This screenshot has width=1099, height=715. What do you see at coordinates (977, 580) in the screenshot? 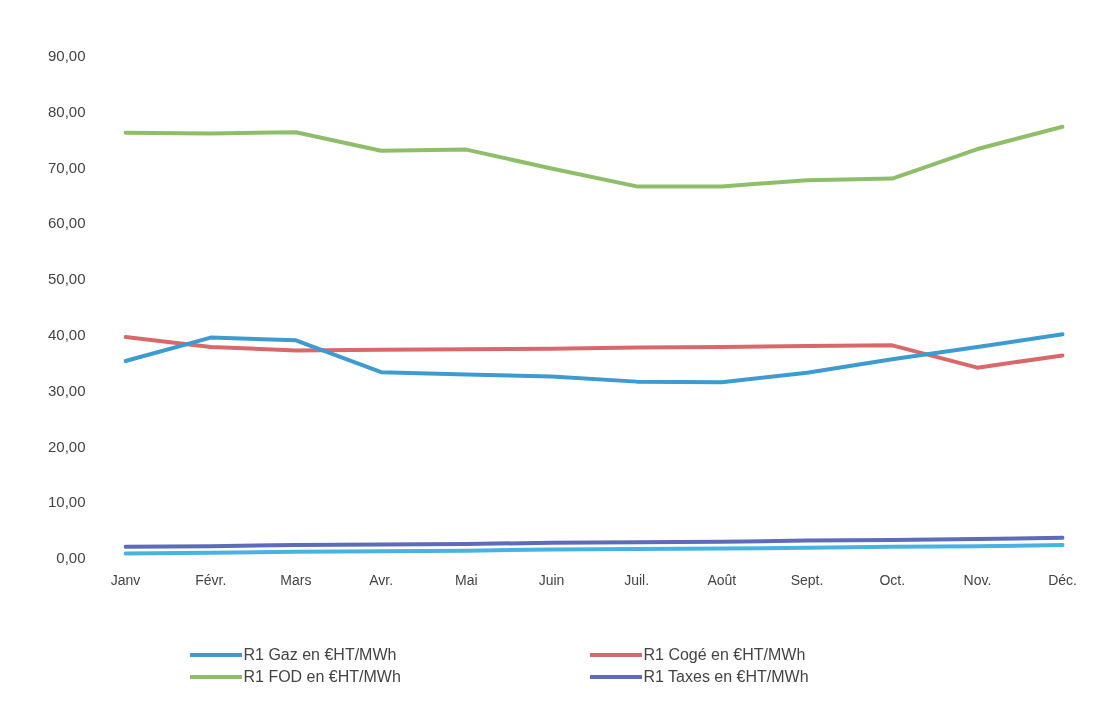
I see `x-tick-label: Nov.` at bounding box center [977, 580].